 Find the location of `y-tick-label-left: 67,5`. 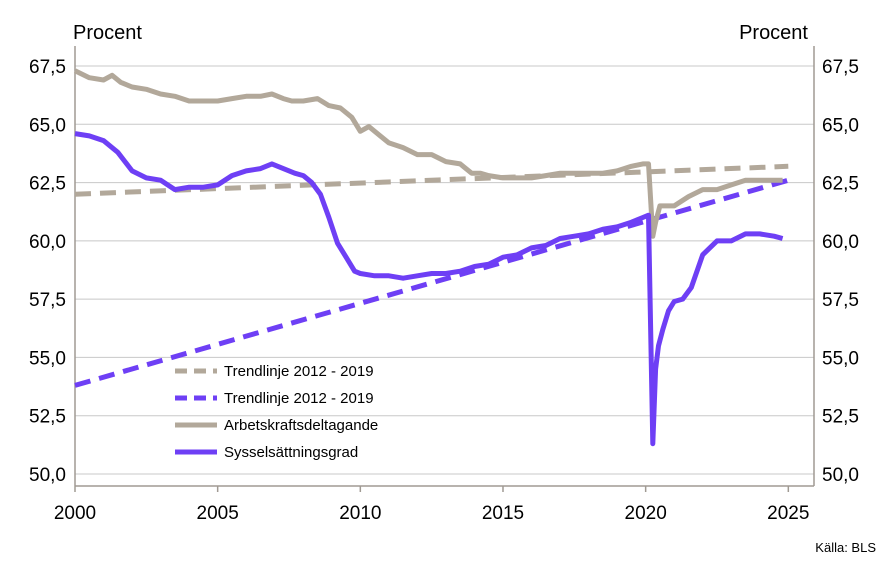

y-tick-label-left: 67,5 is located at coordinates (47, 67).